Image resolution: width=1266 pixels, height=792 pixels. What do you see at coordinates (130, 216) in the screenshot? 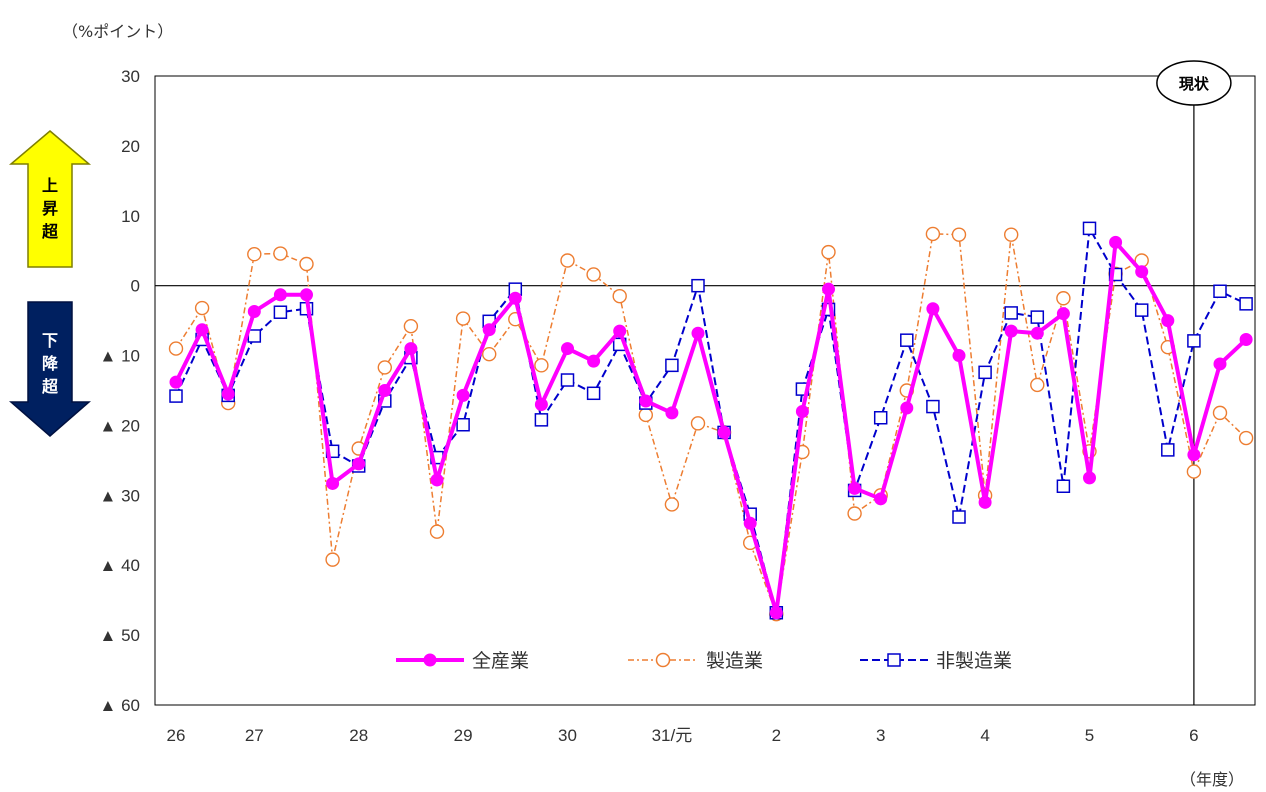
I see `y-tick-label: 10` at bounding box center [130, 216].